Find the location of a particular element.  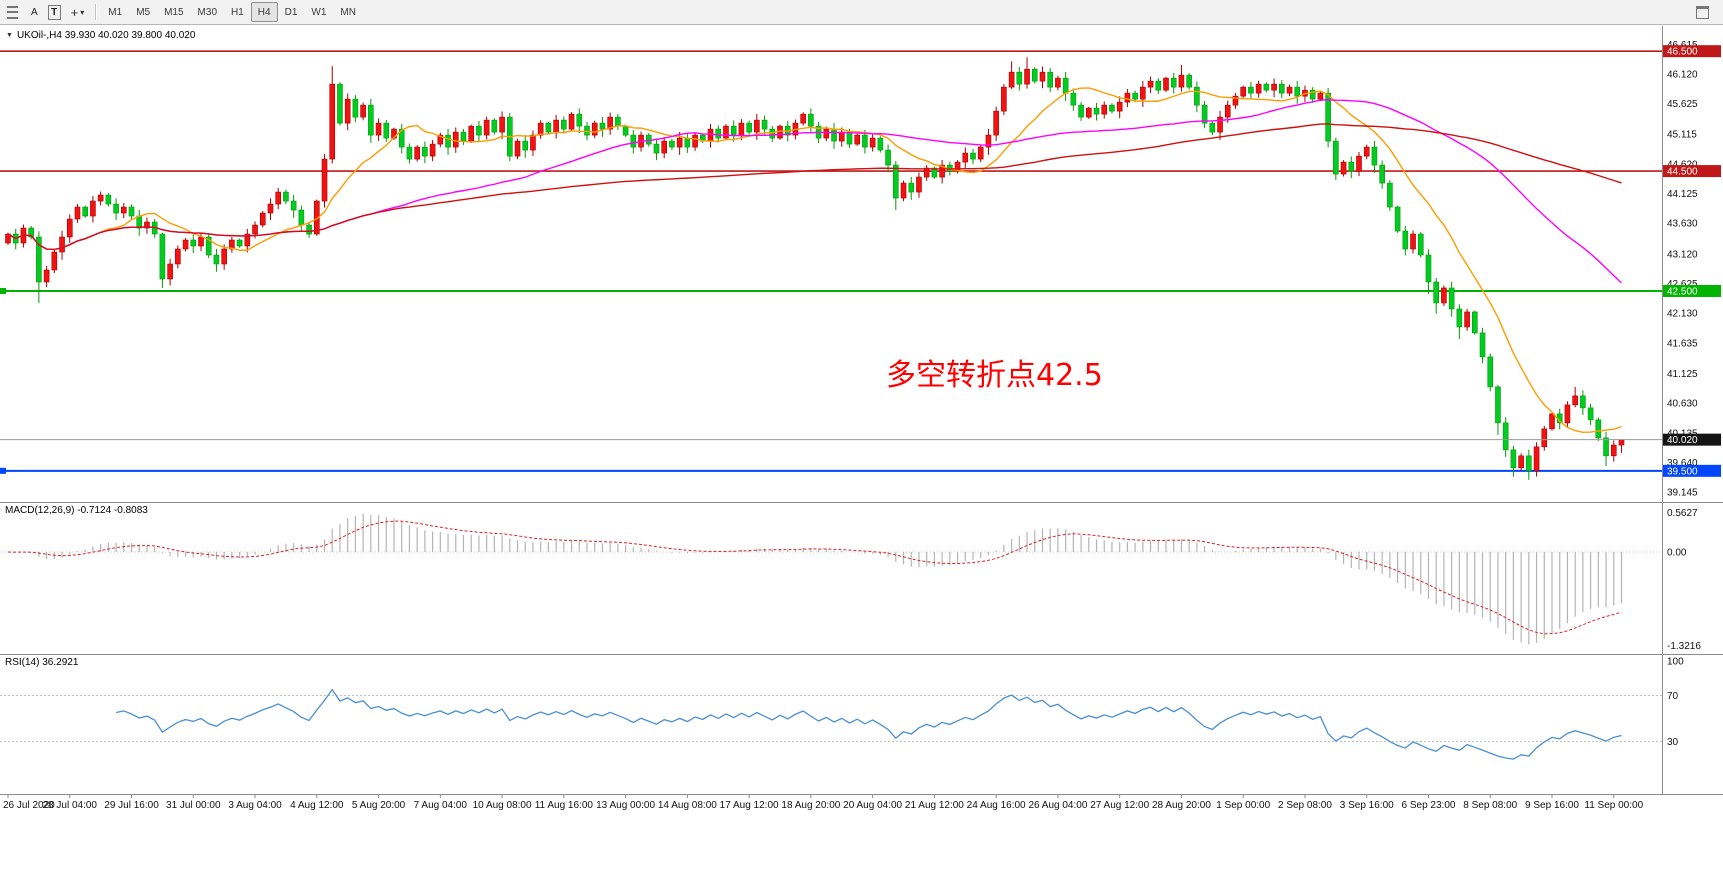

svg-text: 5 Aug 20:00 is located at coordinates (379, 805).